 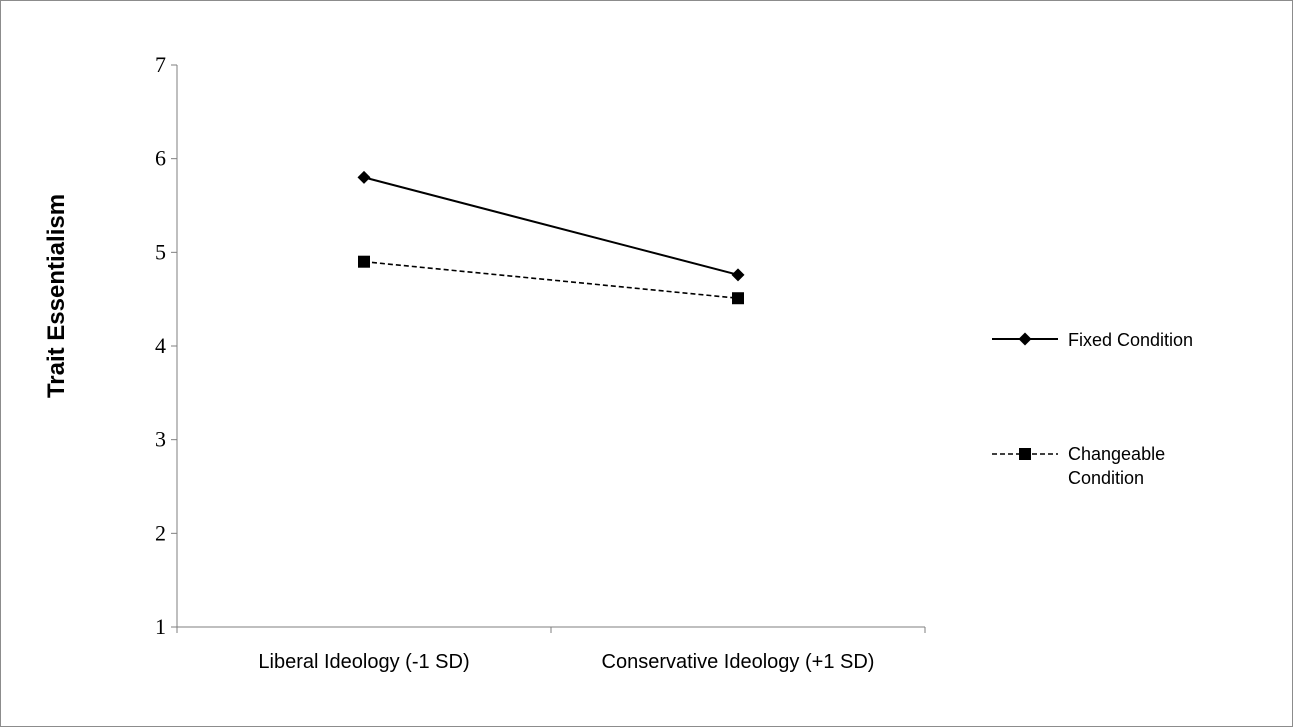 I want to click on legend-label: Changeable, so click(x=1116, y=454).